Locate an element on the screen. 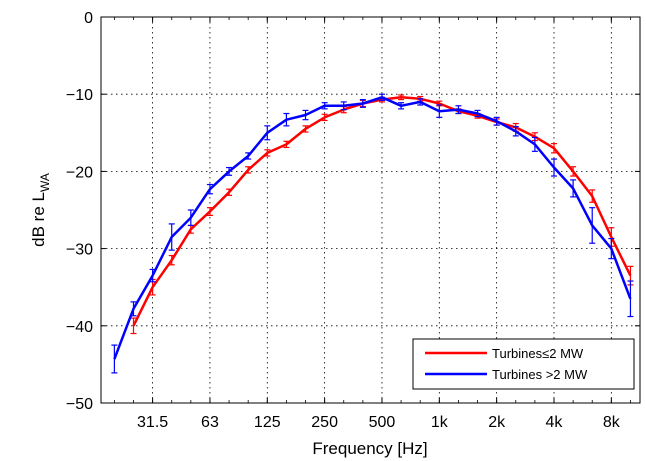  x-tick-label: 8k is located at coordinates (612, 422).